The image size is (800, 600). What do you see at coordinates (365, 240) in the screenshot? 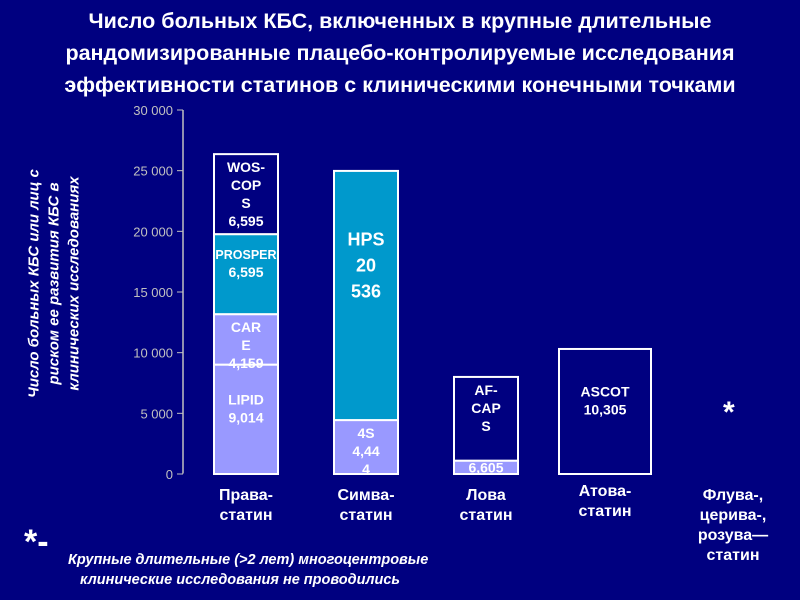
I see `segment-label: HPS` at bounding box center [365, 240].